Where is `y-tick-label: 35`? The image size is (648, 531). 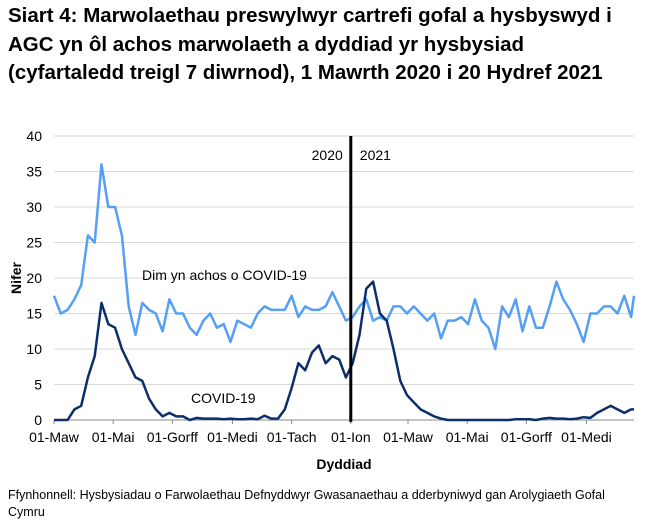 y-tick-label: 35 is located at coordinates (34, 172).